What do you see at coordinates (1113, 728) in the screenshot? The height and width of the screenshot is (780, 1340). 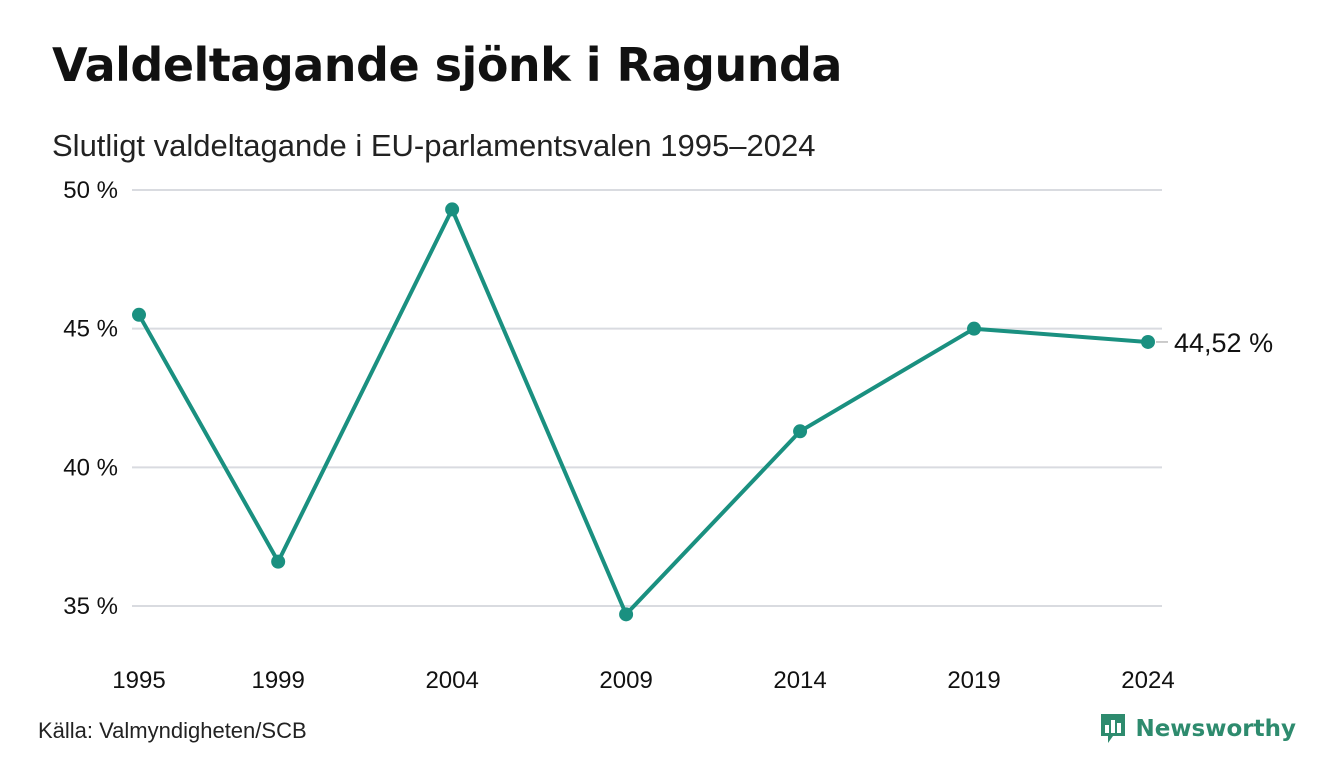 I see `bar-chart-speech-bubble-icon` at bounding box center [1113, 728].